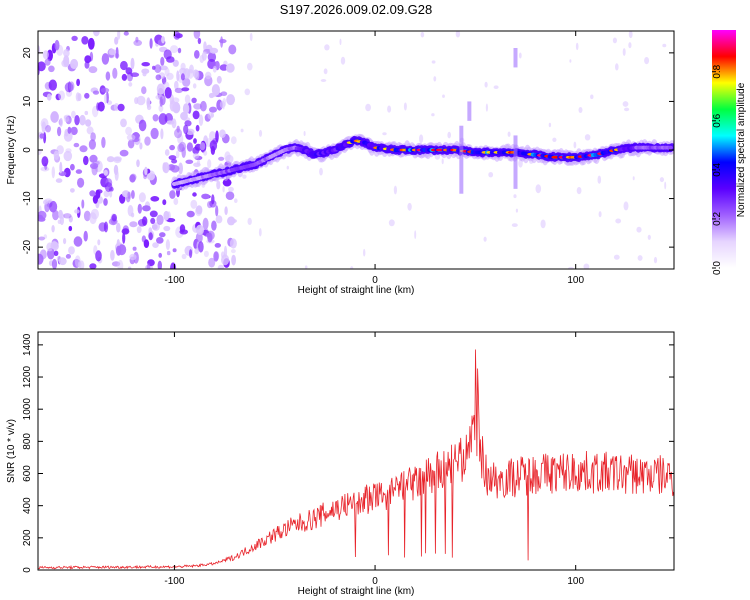 This screenshot has height=600, width=750. I want to click on y-tick-label: -20, so click(27, 246).